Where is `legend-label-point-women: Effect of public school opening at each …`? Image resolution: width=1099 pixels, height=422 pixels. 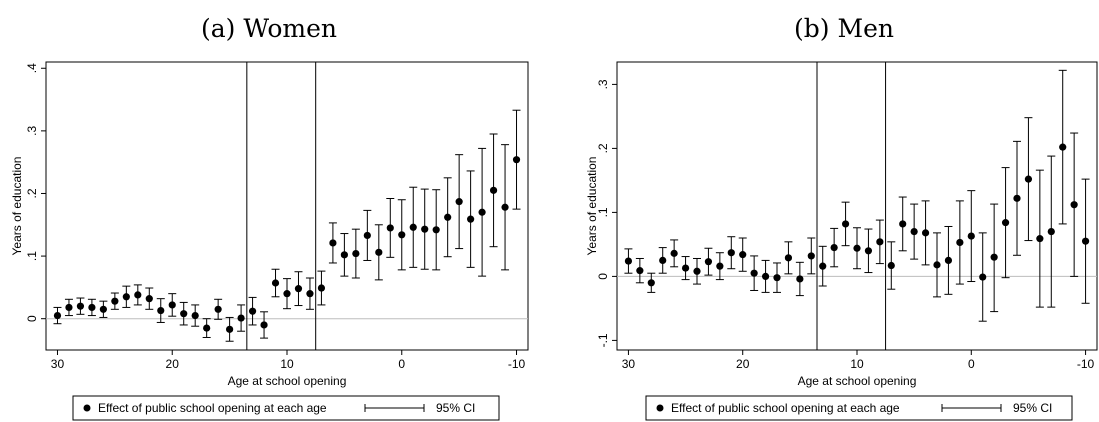
legend-label-point-women: Effect of public school opening at each … is located at coordinates (212, 408).